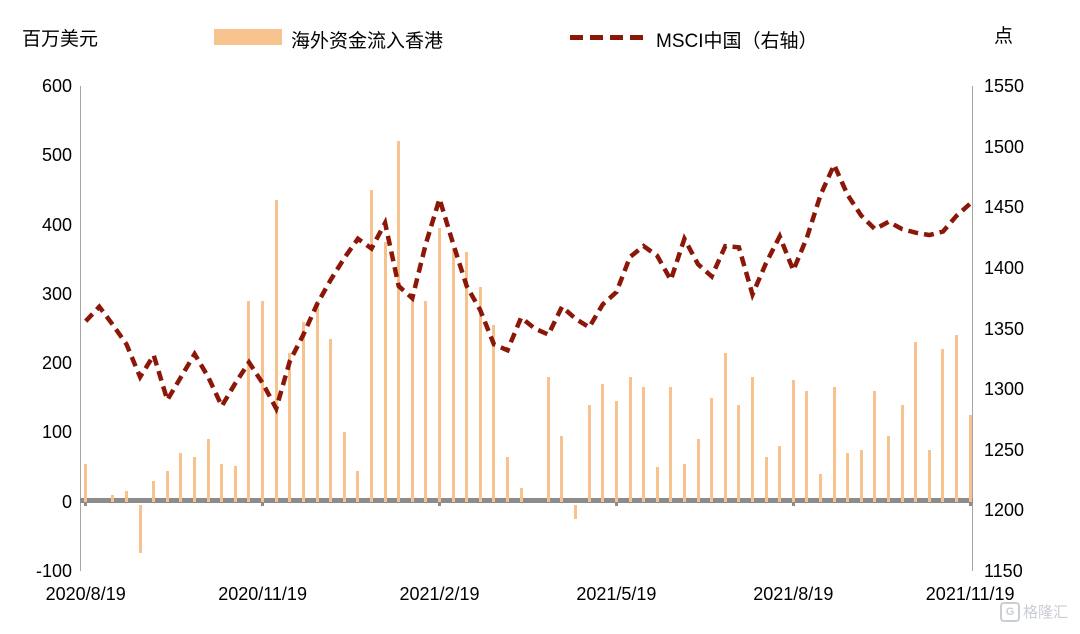 This screenshot has height=634, width=1080. Describe the element at coordinates (53, 571) in the screenshot. I see `left-axis-tick-label: -100` at that location.